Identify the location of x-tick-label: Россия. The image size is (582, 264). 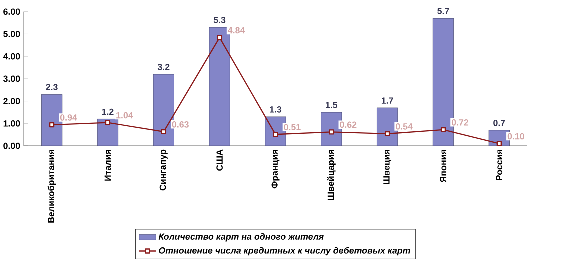
(499, 165).